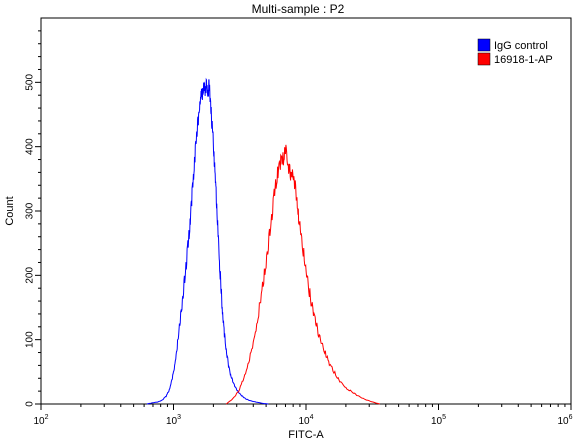 Image resolution: width=587 pixels, height=442 pixels. I want to click on y-tick-label: 100, so click(30, 339).